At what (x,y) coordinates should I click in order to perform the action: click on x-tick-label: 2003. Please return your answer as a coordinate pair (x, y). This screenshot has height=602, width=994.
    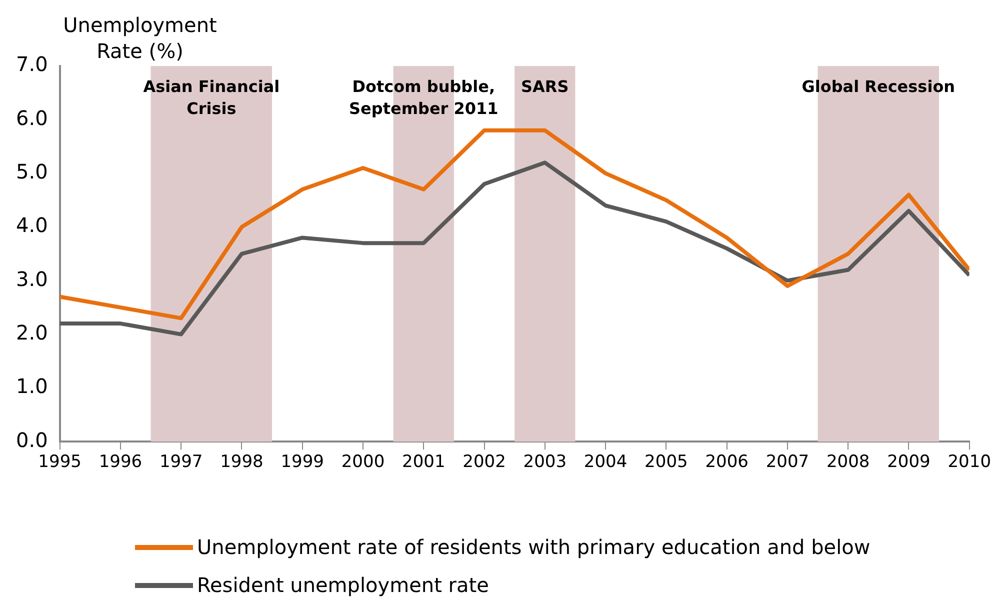
    Looking at the image, I should click on (545, 462).